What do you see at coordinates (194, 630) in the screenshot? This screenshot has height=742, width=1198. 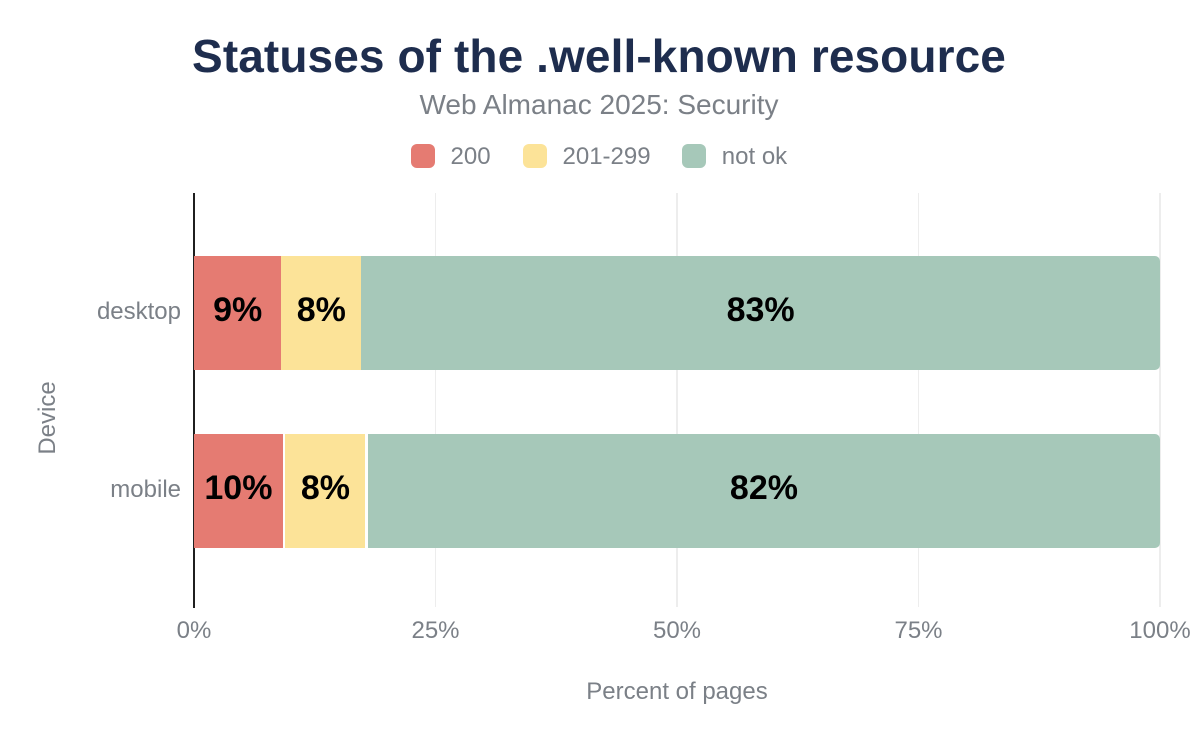 I see `x-tick-label-0: 0%` at bounding box center [194, 630].